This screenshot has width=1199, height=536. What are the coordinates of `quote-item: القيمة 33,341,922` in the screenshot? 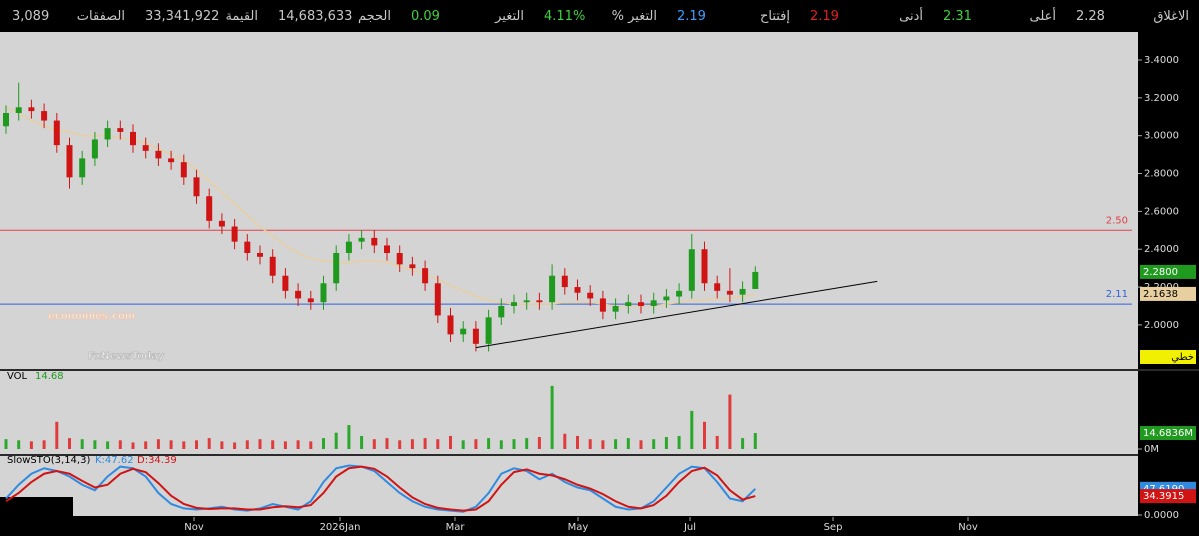 It's located at (201, 16).